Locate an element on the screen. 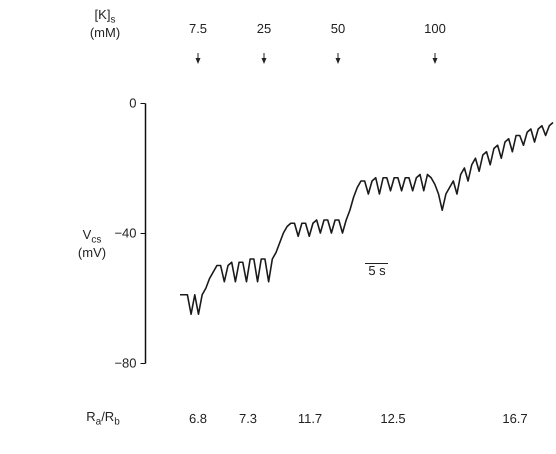  text: 50 is located at coordinates (338, 29).